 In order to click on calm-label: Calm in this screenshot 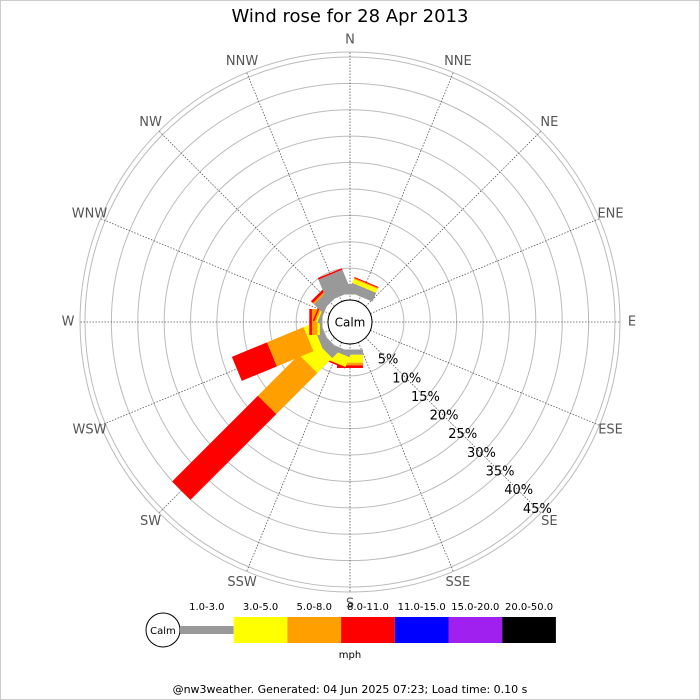, I will do `click(350, 323)`.